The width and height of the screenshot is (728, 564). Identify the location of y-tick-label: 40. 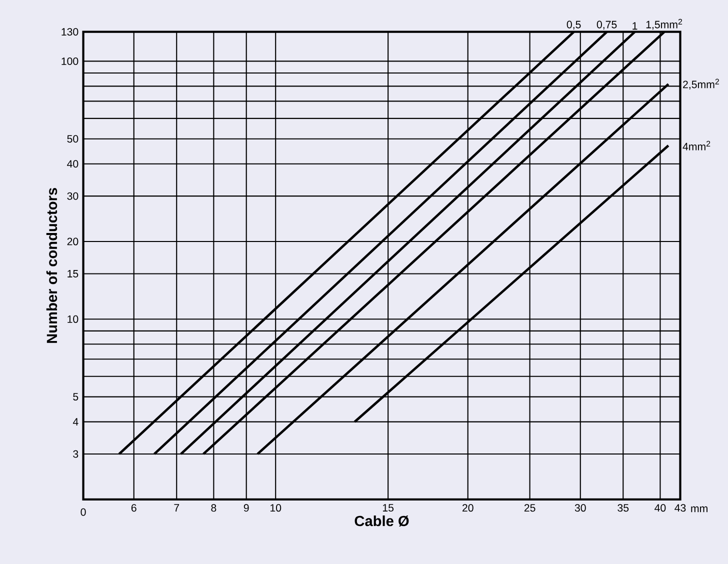
(72, 164).